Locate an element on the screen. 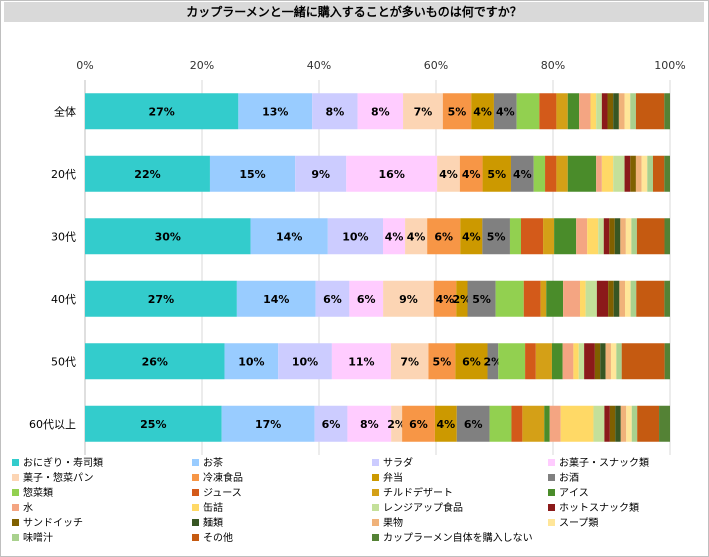 The height and width of the screenshot is (557, 709). legend-item: カップラーメン自体を購入しない is located at coordinates (452, 539).